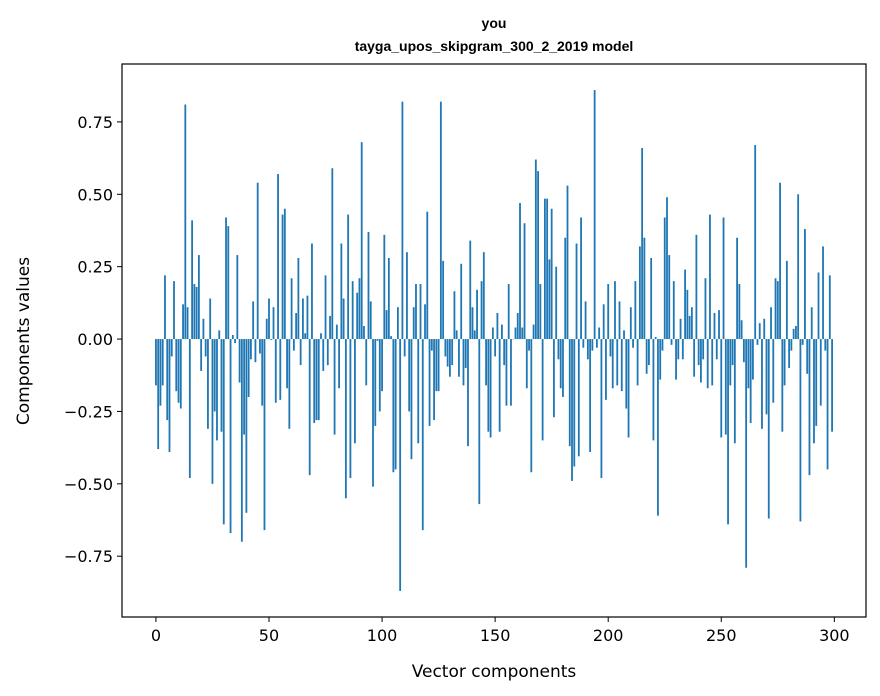  Describe the element at coordinates (88, 411) in the screenshot. I see `y-tick-label: −0.25` at that location.